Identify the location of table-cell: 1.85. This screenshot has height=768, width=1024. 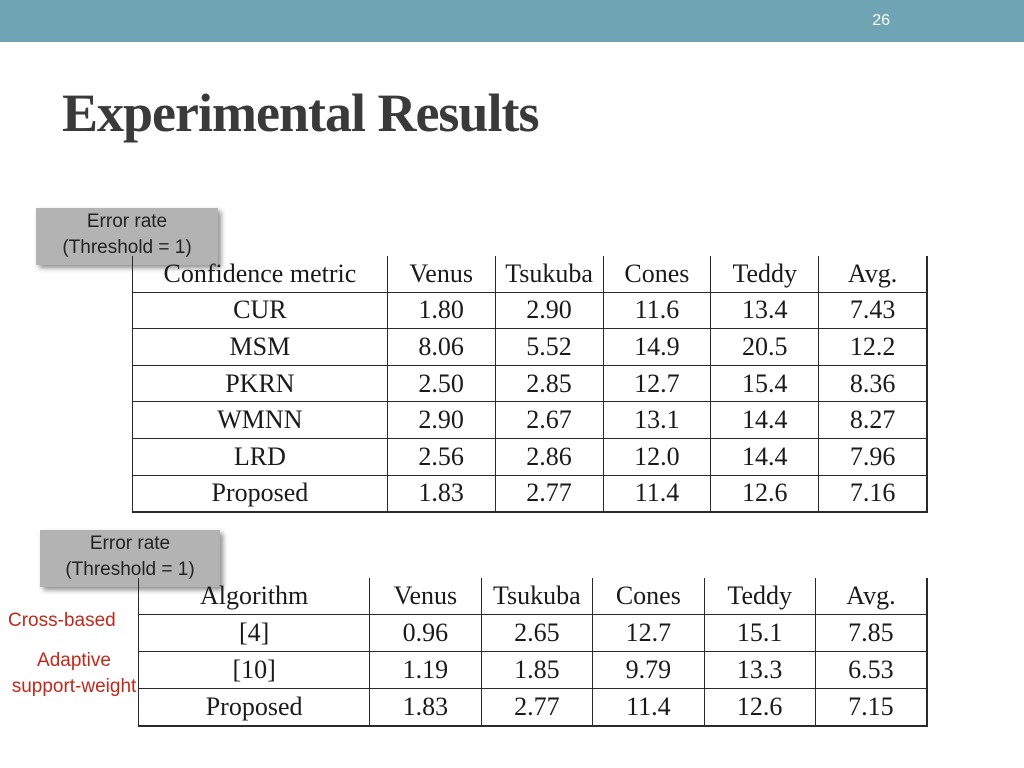
(537, 670).